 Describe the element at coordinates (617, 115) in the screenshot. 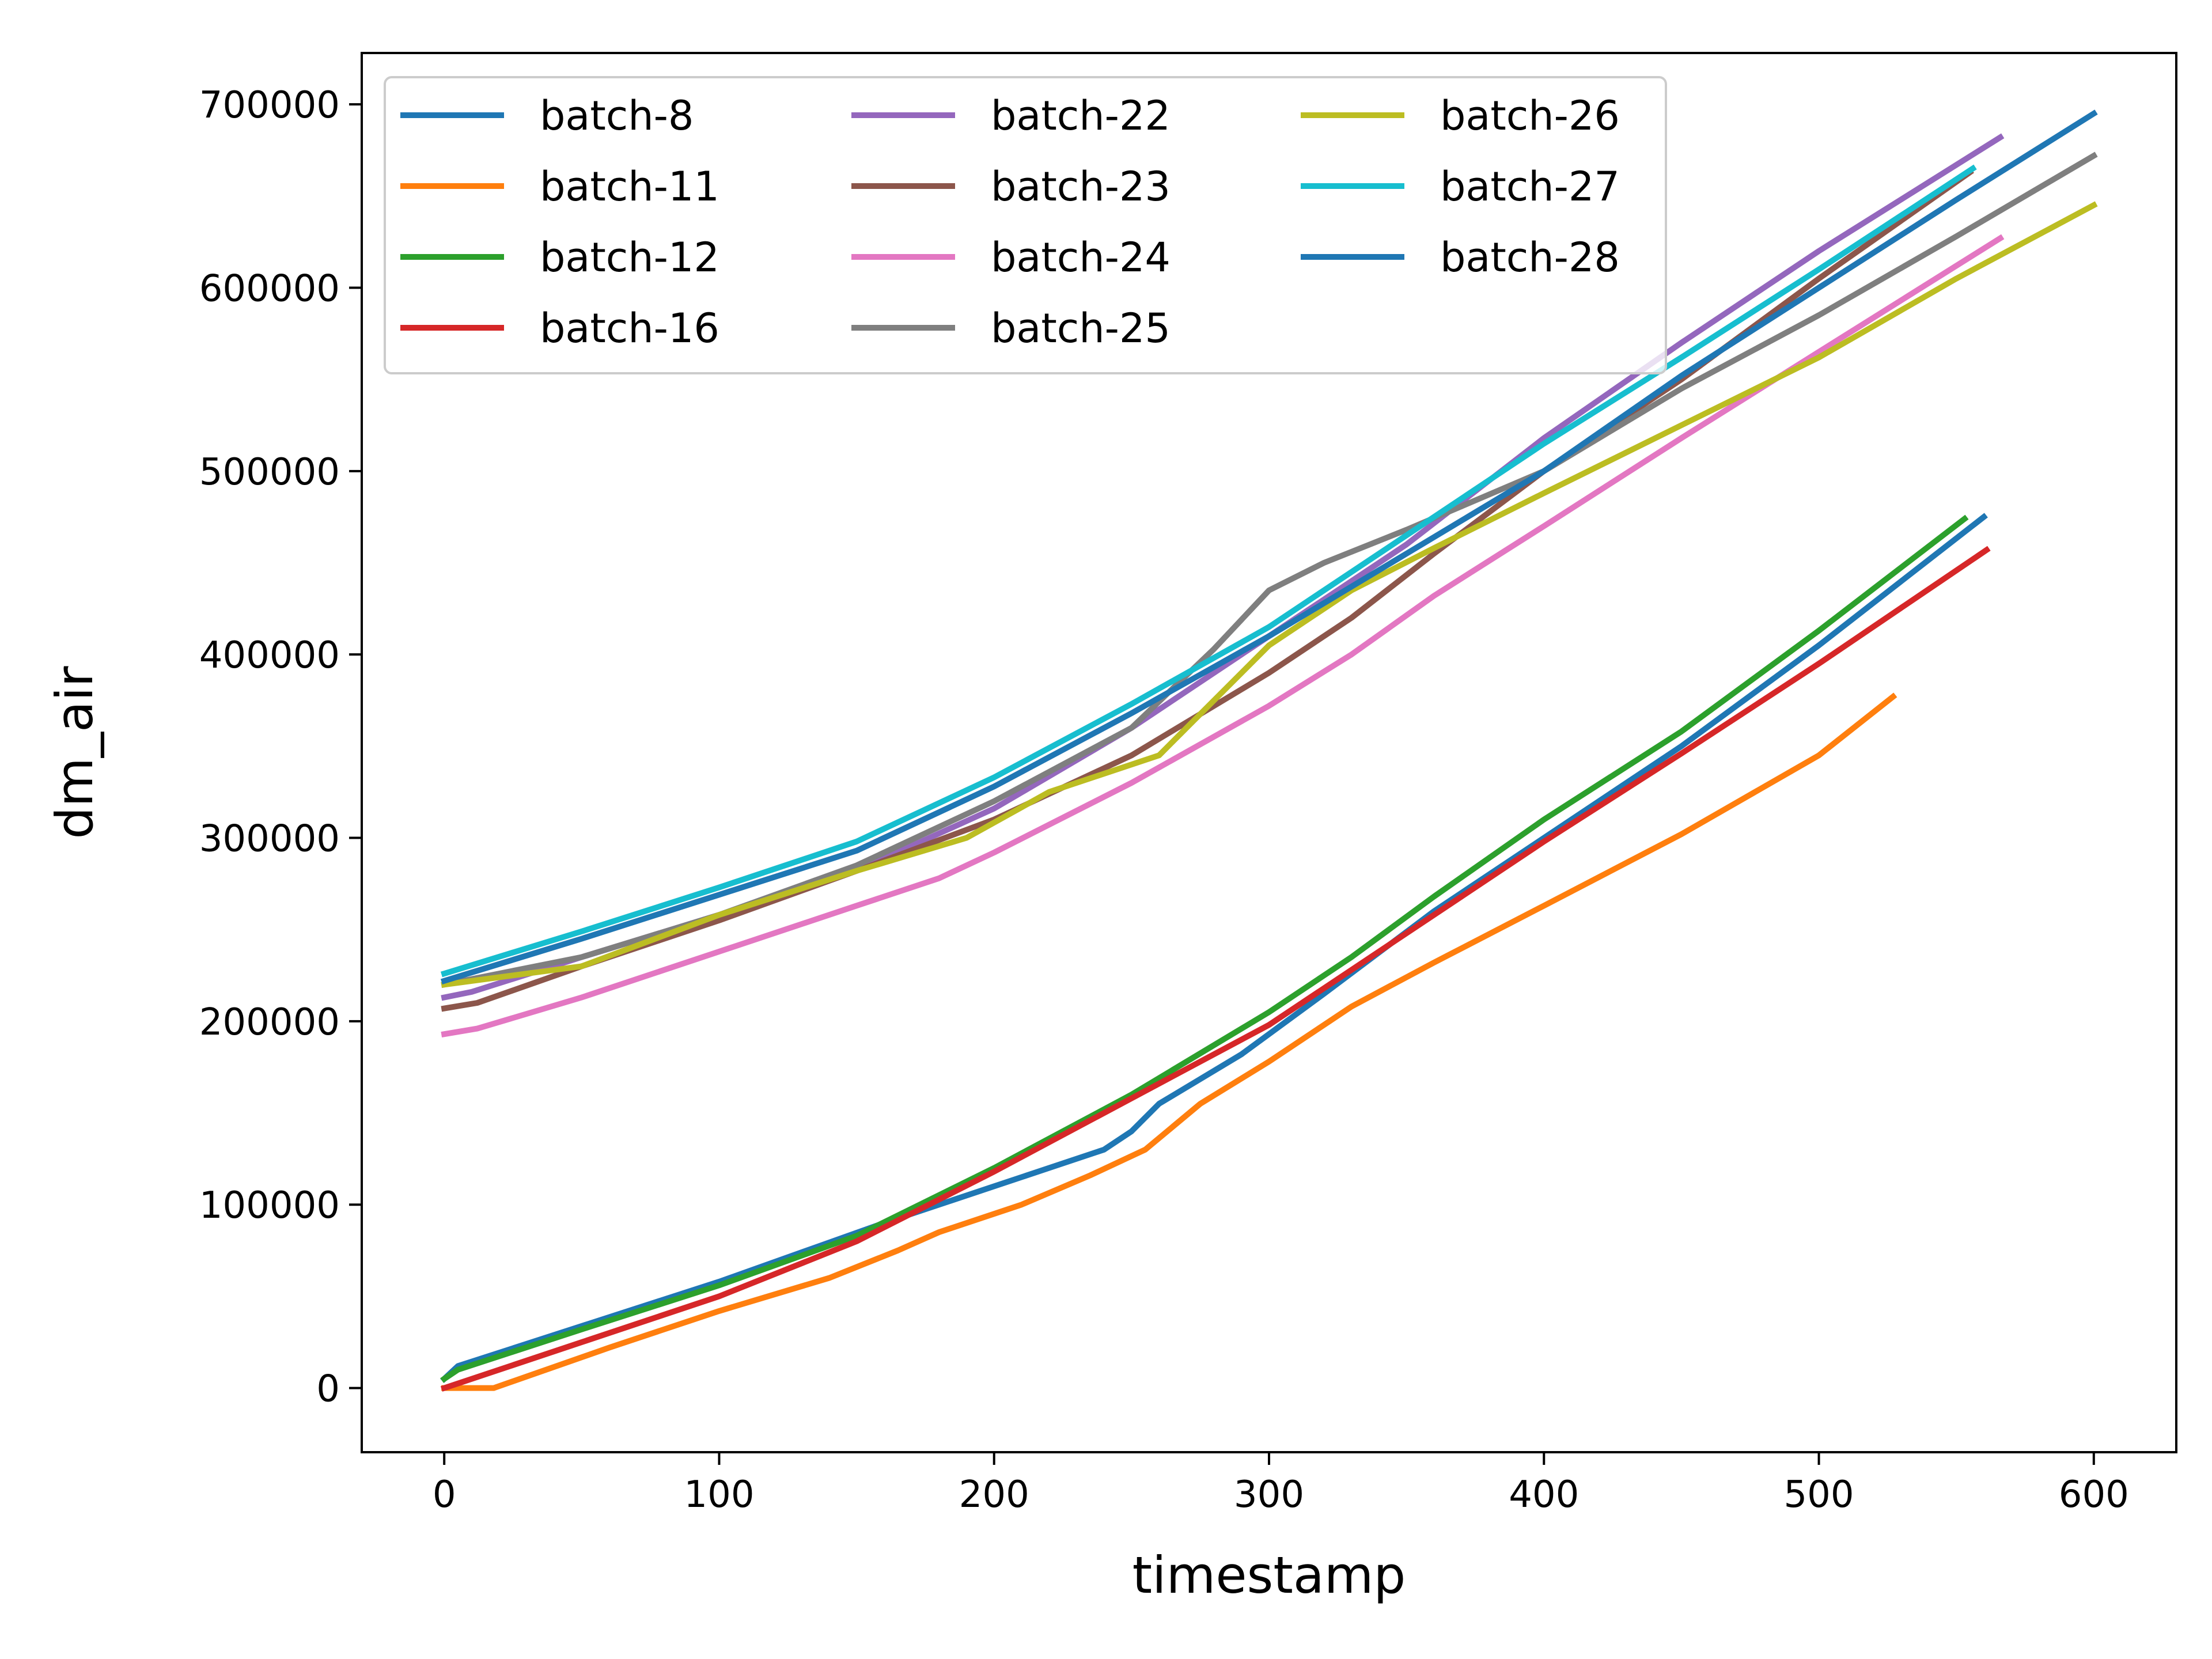

I see `legend-label: batch-8` at that location.